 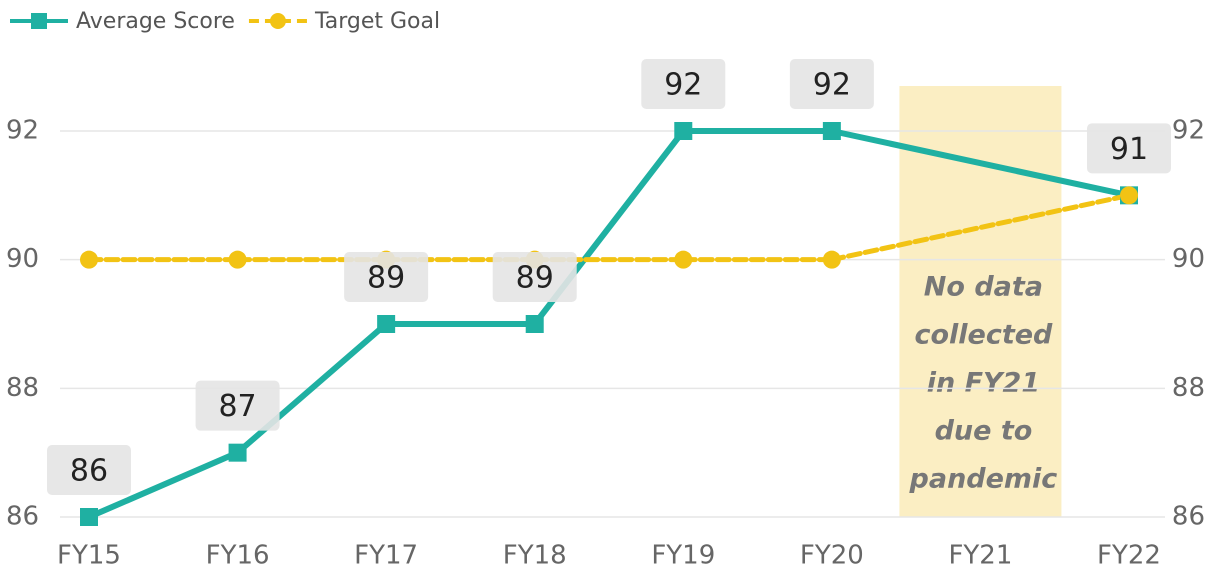 I want to click on legend-label: Target Goal, so click(x=377, y=21).